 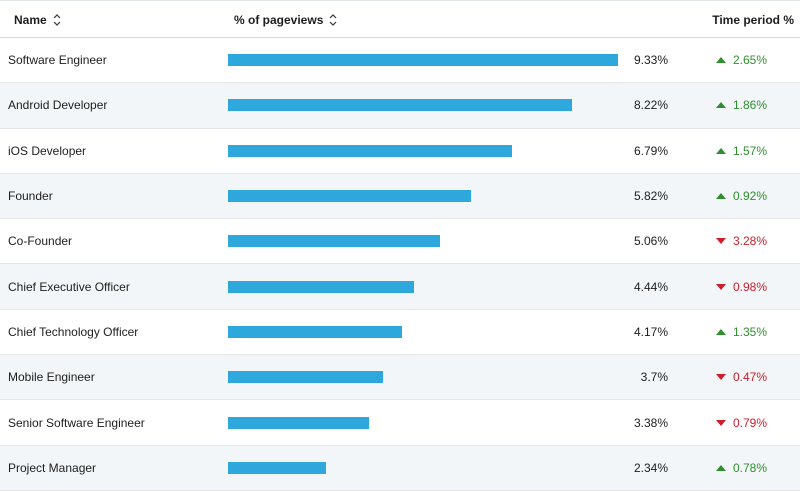 I want to click on row-name: iOS Developer, so click(x=47, y=150).